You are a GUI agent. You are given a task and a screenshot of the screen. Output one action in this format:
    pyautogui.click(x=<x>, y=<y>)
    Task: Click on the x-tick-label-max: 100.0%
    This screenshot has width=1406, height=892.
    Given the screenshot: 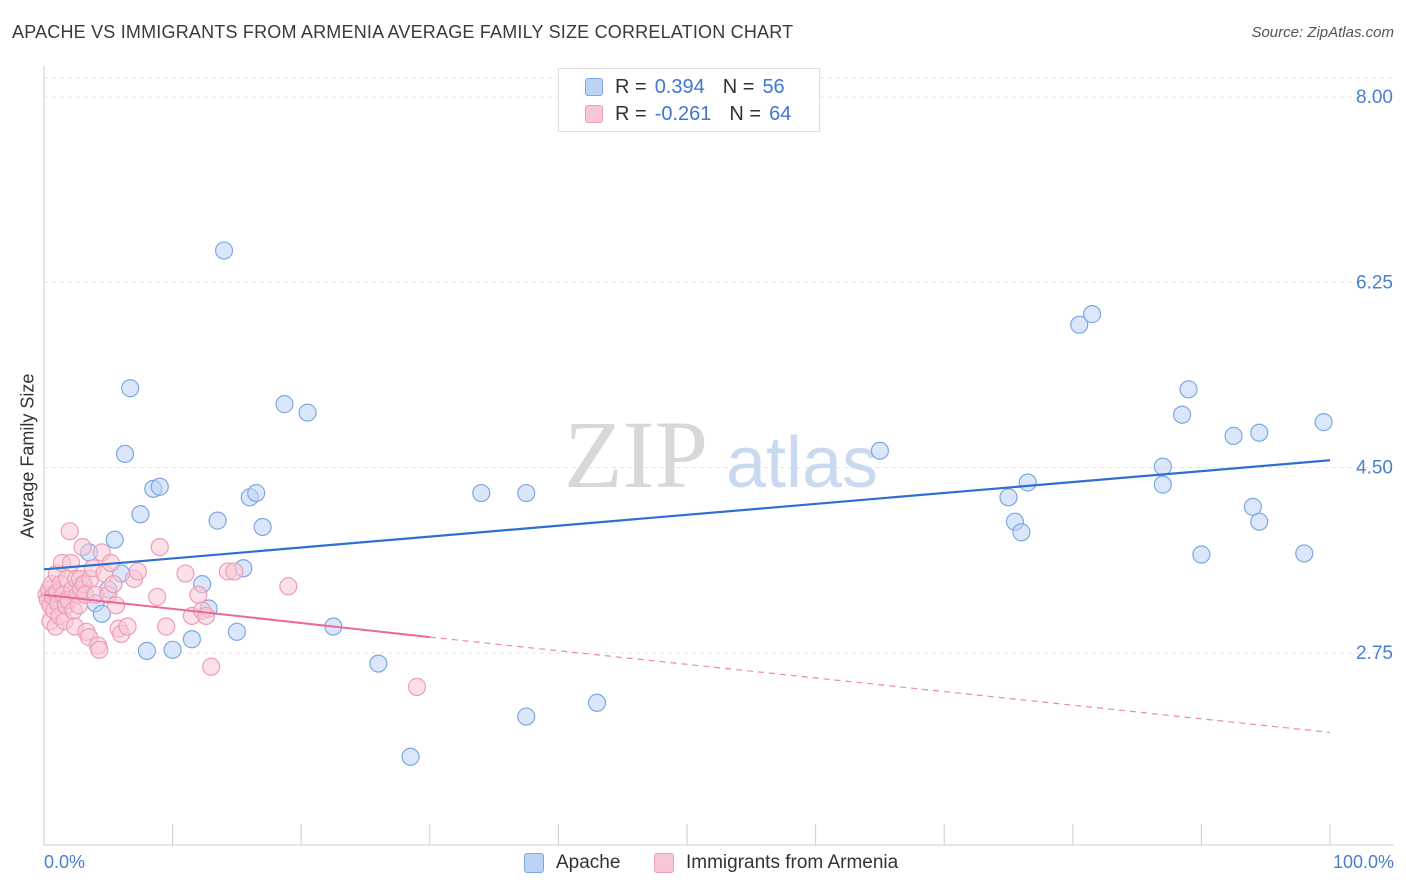 What is the action you would take?
    pyautogui.click(x=1363, y=862)
    